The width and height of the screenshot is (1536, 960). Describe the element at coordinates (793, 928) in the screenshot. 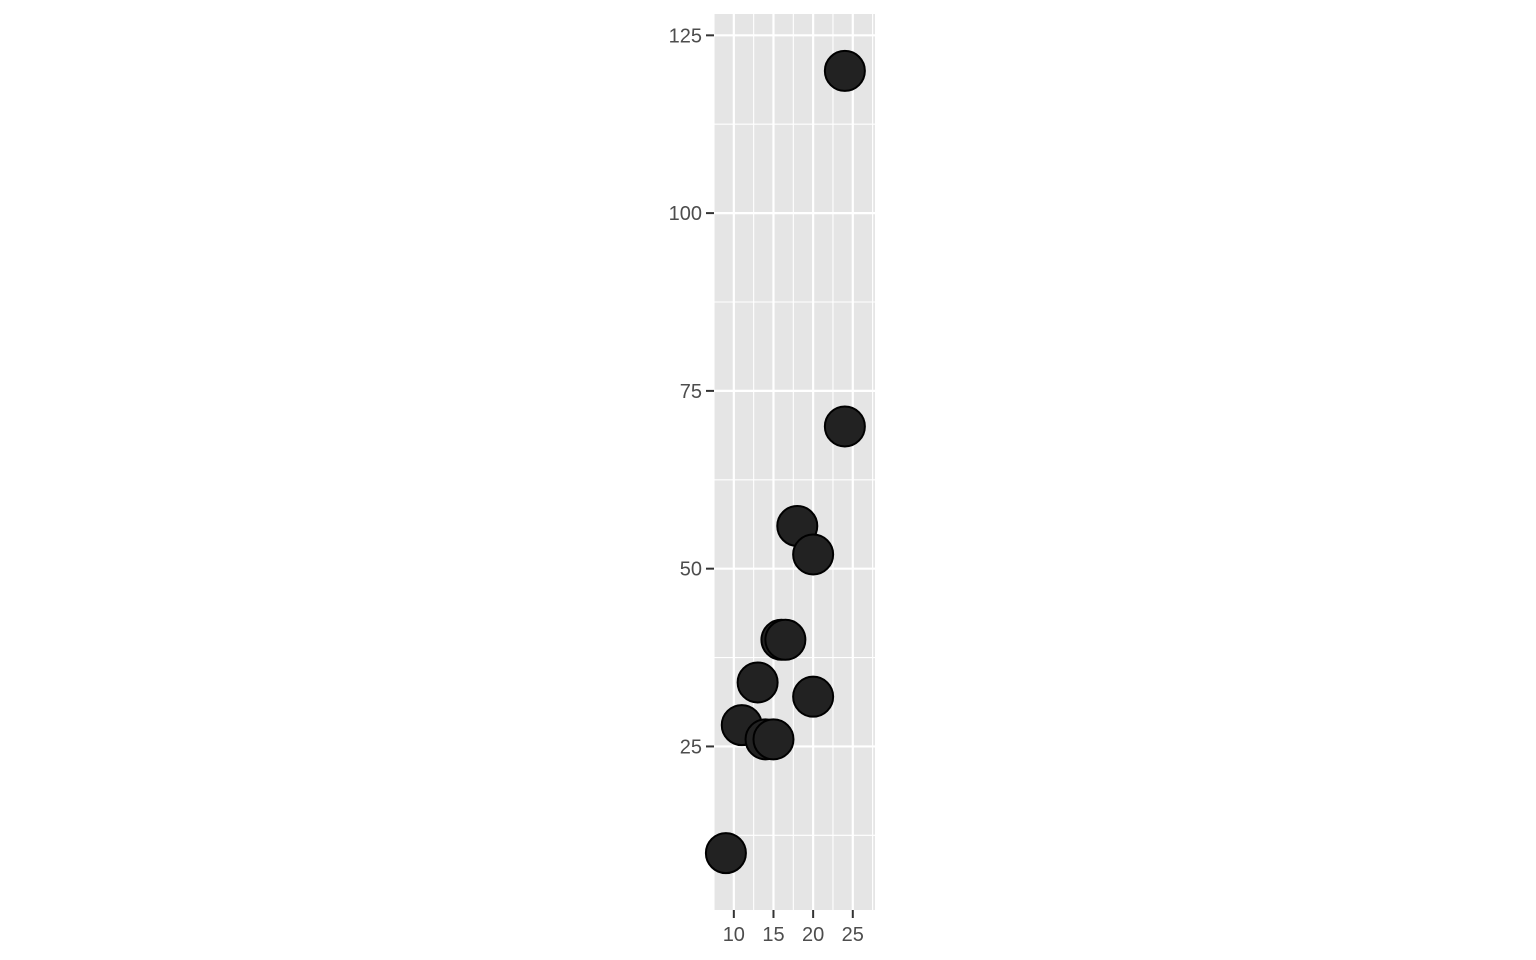

I see `x-axis: 10 15 20 25` at that location.